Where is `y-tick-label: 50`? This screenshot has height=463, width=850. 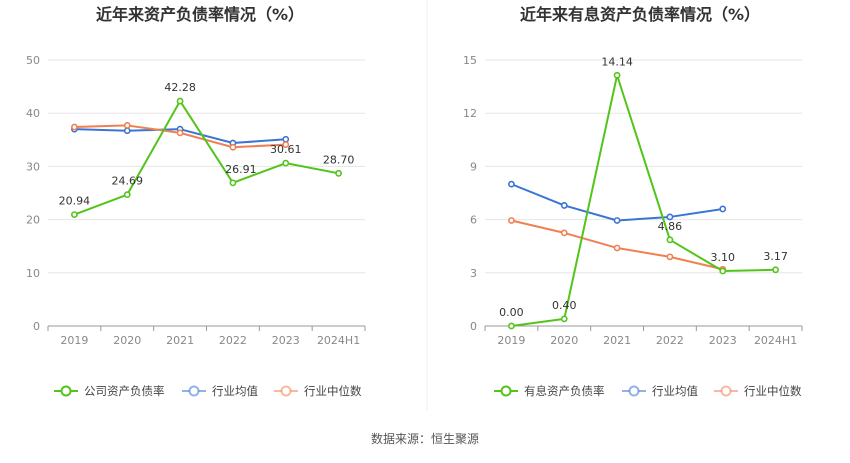 y-tick-label: 50 is located at coordinates (33, 60).